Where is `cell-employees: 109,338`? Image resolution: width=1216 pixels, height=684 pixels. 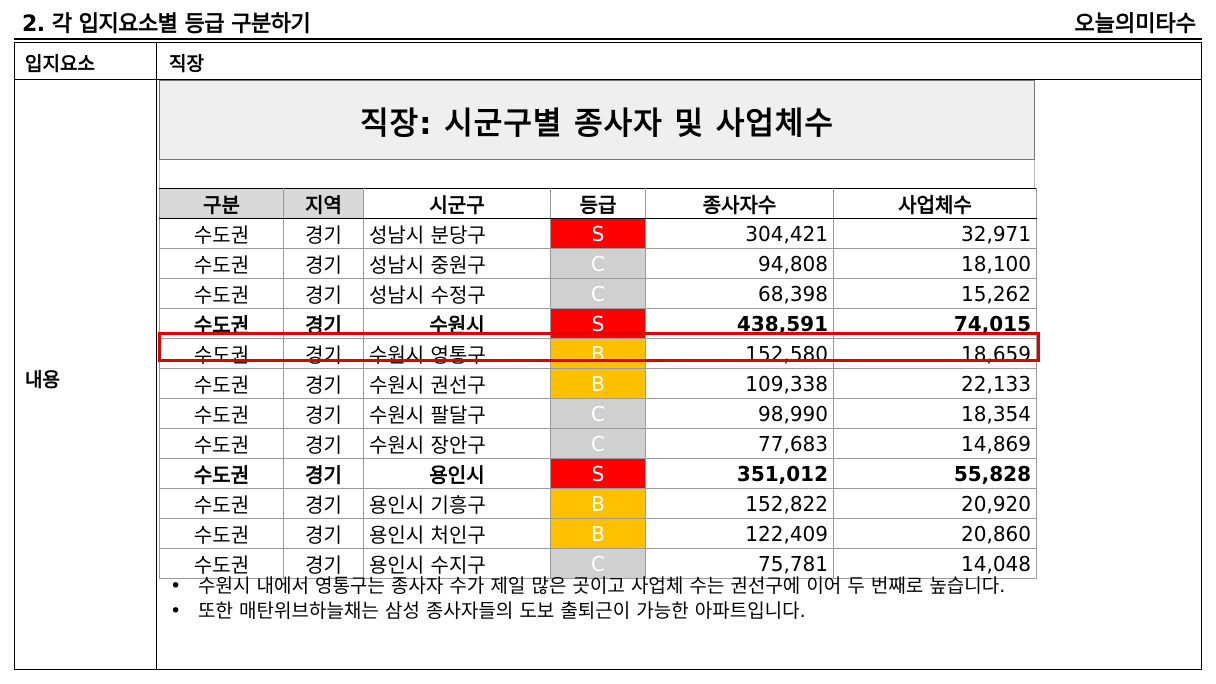
cell-employees: 109,338 is located at coordinates (739, 383).